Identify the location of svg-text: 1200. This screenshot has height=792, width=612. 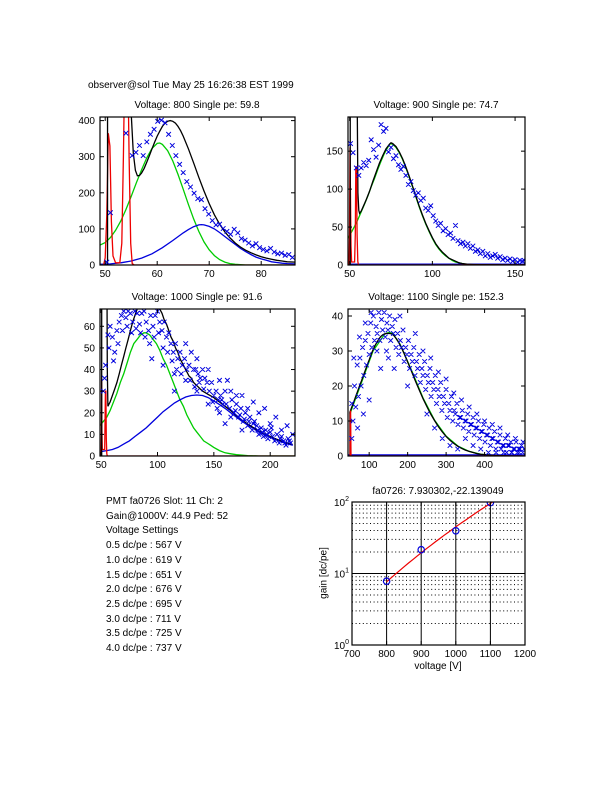
(525, 654).